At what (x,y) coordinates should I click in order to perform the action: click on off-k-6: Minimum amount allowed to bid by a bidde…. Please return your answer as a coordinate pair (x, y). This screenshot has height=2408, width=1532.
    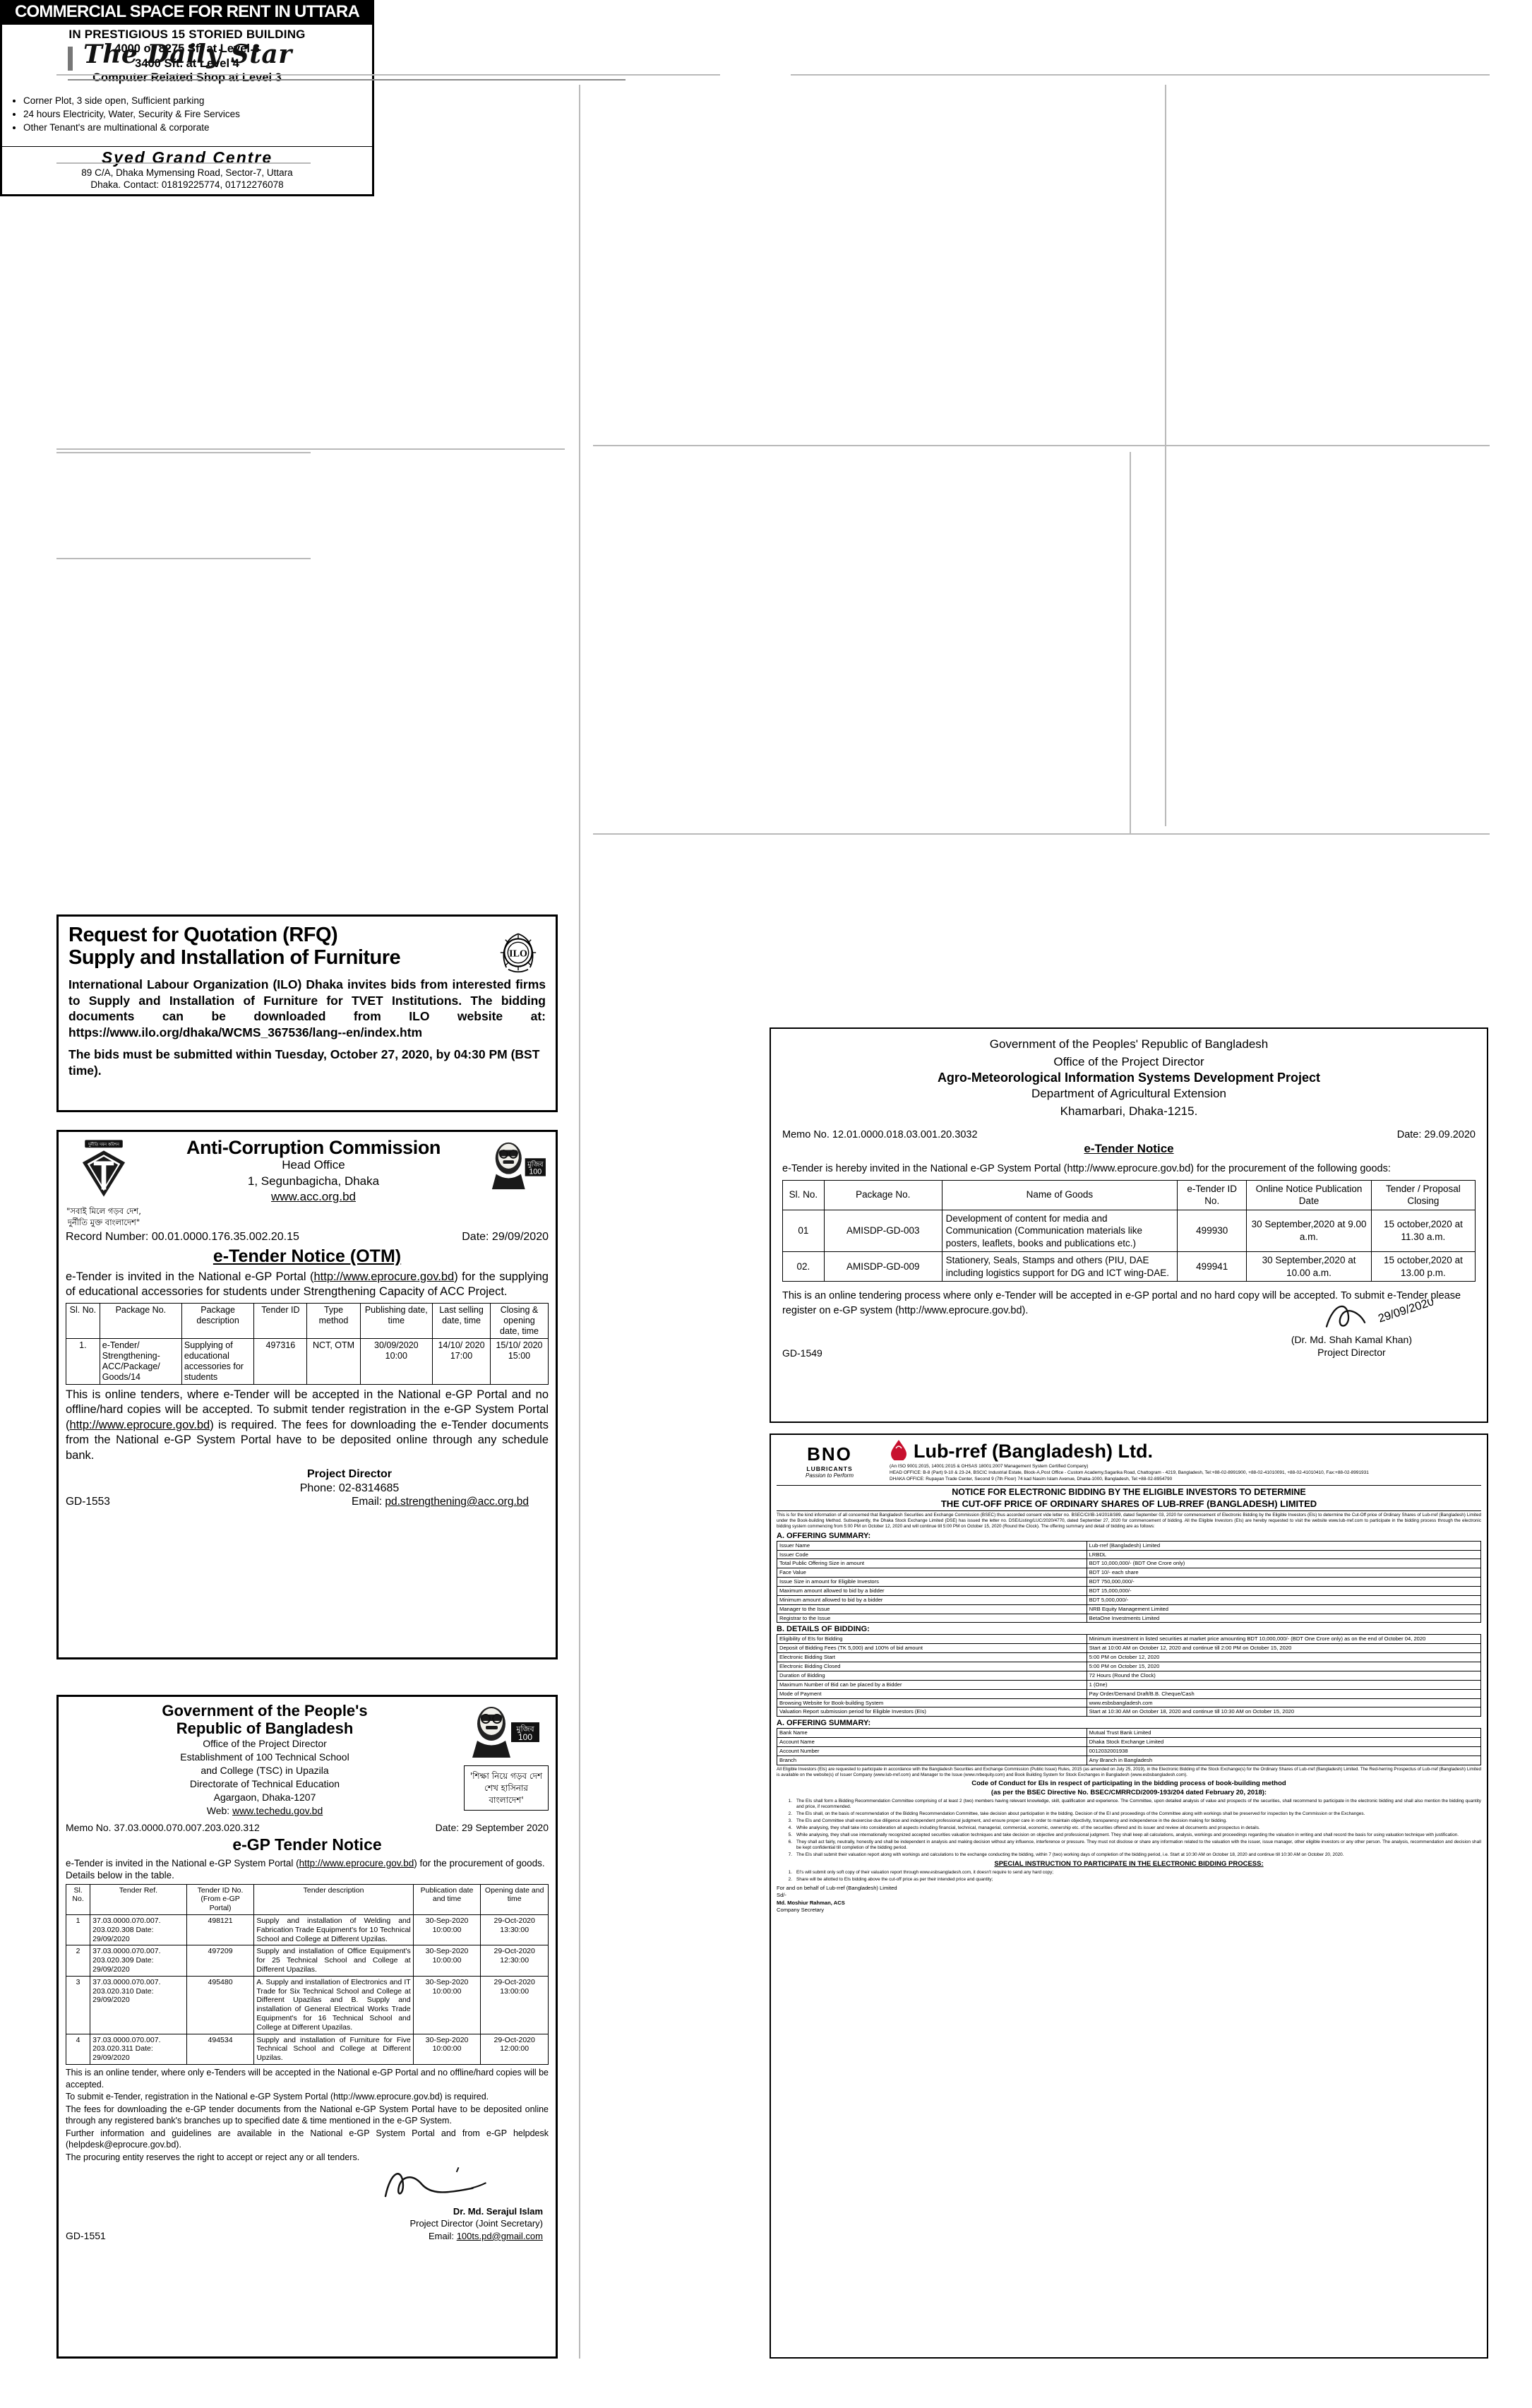
    Looking at the image, I should click on (932, 1600).